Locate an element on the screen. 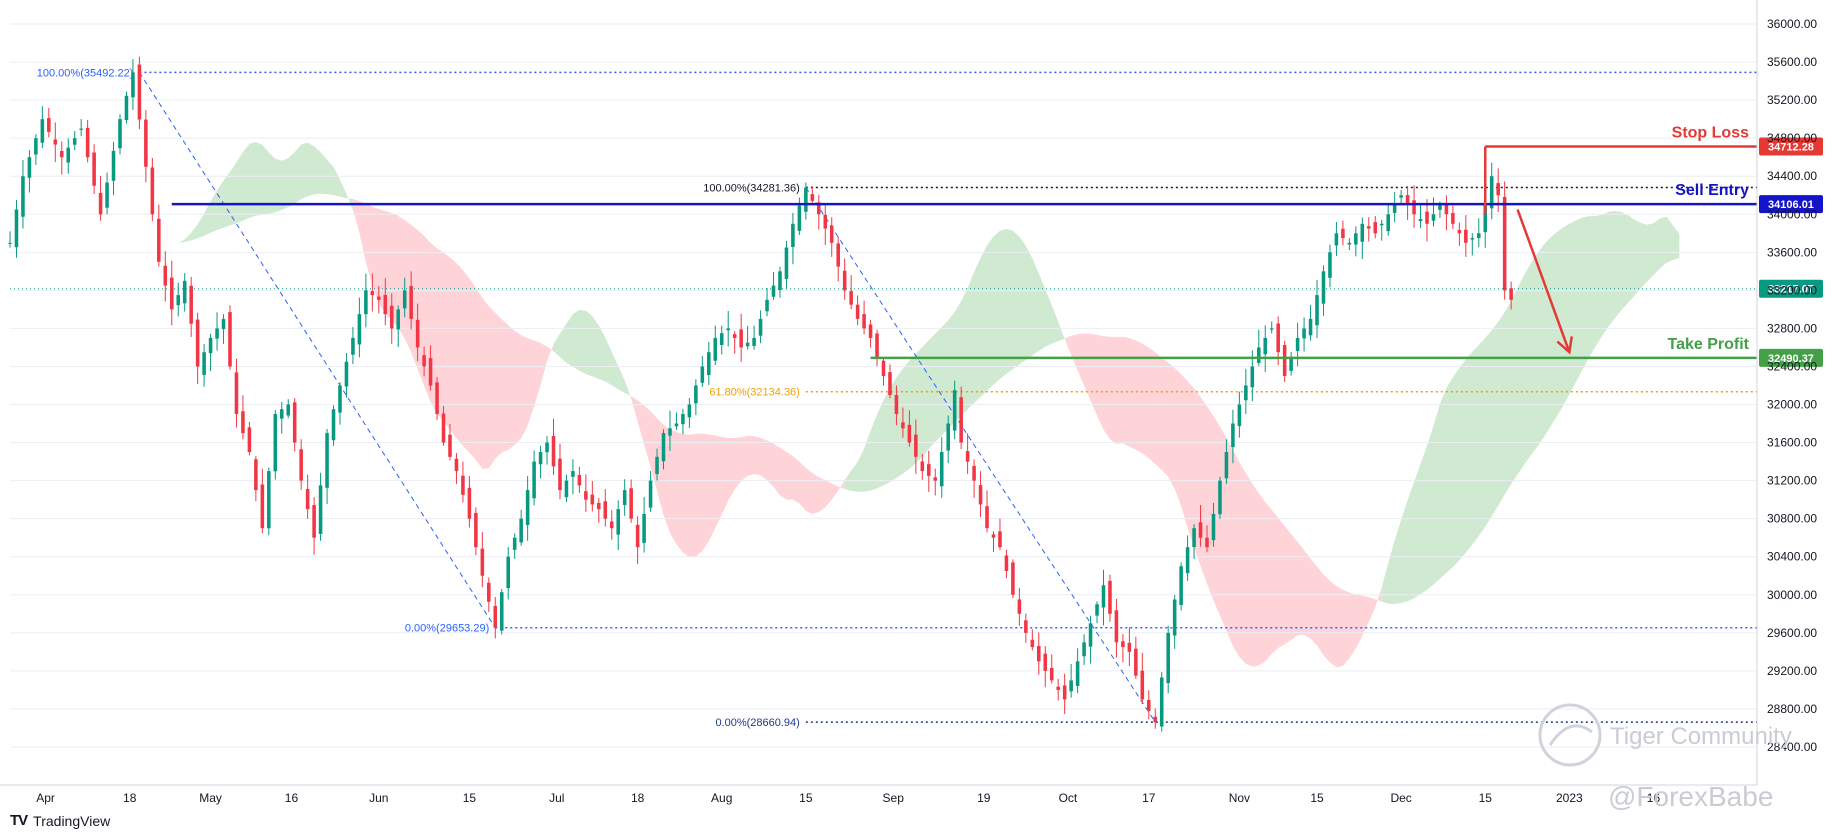 The height and width of the screenshot is (836, 1834). watermark-handle: @ForexBabe is located at coordinates (1690, 796).